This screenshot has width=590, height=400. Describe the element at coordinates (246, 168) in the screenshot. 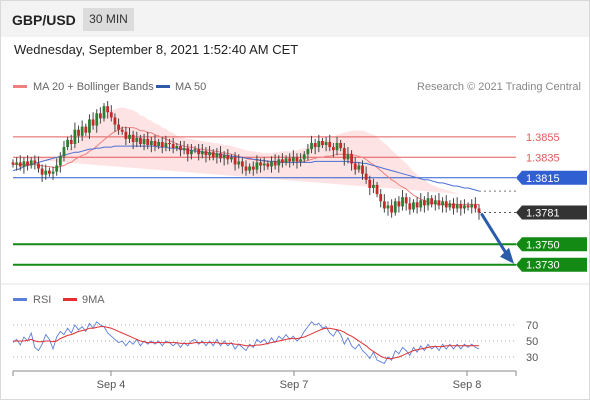

I see `ma50-line` at that location.